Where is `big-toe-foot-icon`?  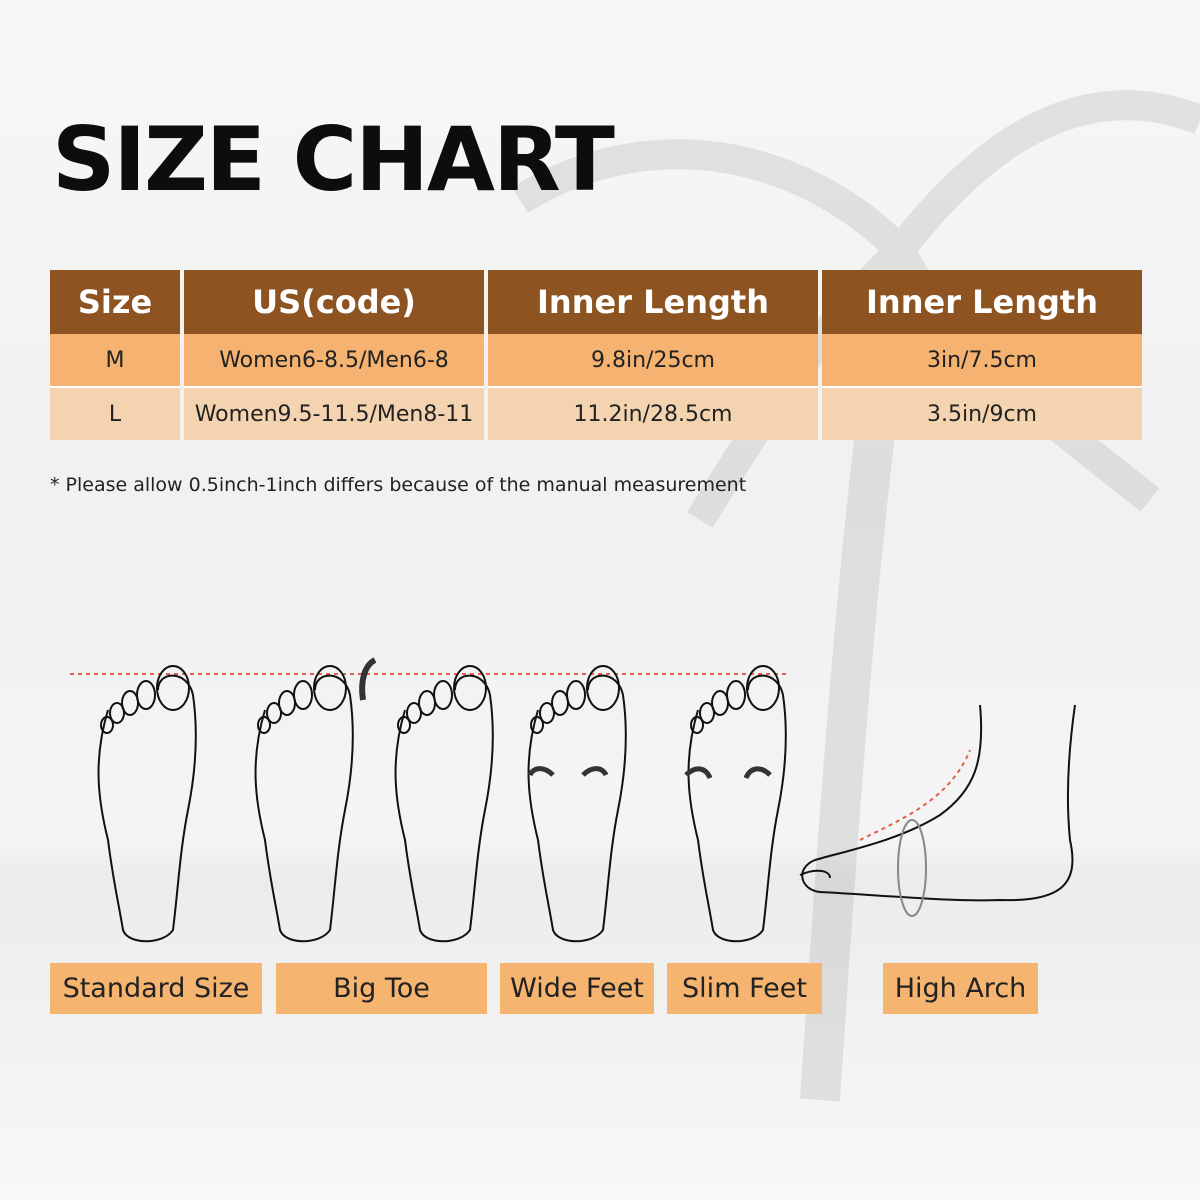 big-toe-foot-icon is located at coordinates (315, 800).